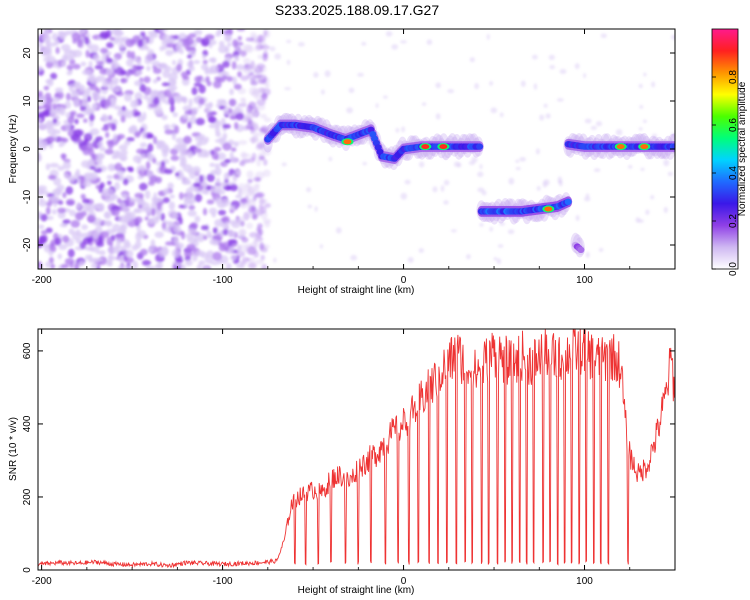 This screenshot has height=600, width=750. I want to click on track-core, so click(673, 146).